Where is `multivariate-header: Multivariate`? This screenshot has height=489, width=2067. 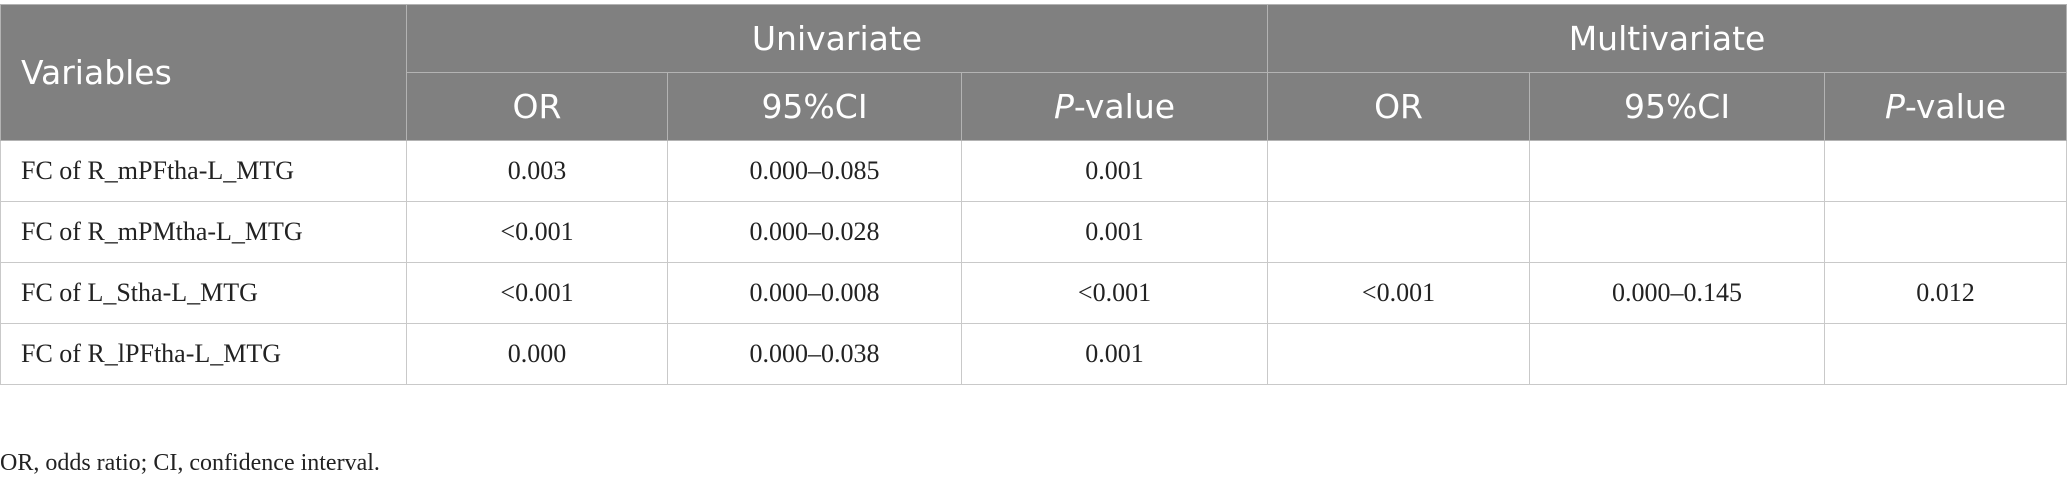 multivariate-header: Multivariate is located at coordinates (1667, 38).